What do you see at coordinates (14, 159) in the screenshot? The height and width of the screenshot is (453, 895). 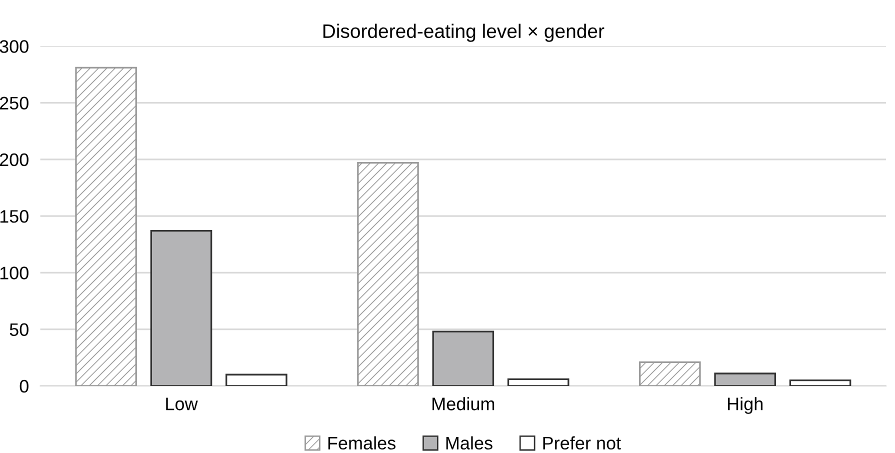 I see `y-tick-label: 200` at bounding box center [14, 159].